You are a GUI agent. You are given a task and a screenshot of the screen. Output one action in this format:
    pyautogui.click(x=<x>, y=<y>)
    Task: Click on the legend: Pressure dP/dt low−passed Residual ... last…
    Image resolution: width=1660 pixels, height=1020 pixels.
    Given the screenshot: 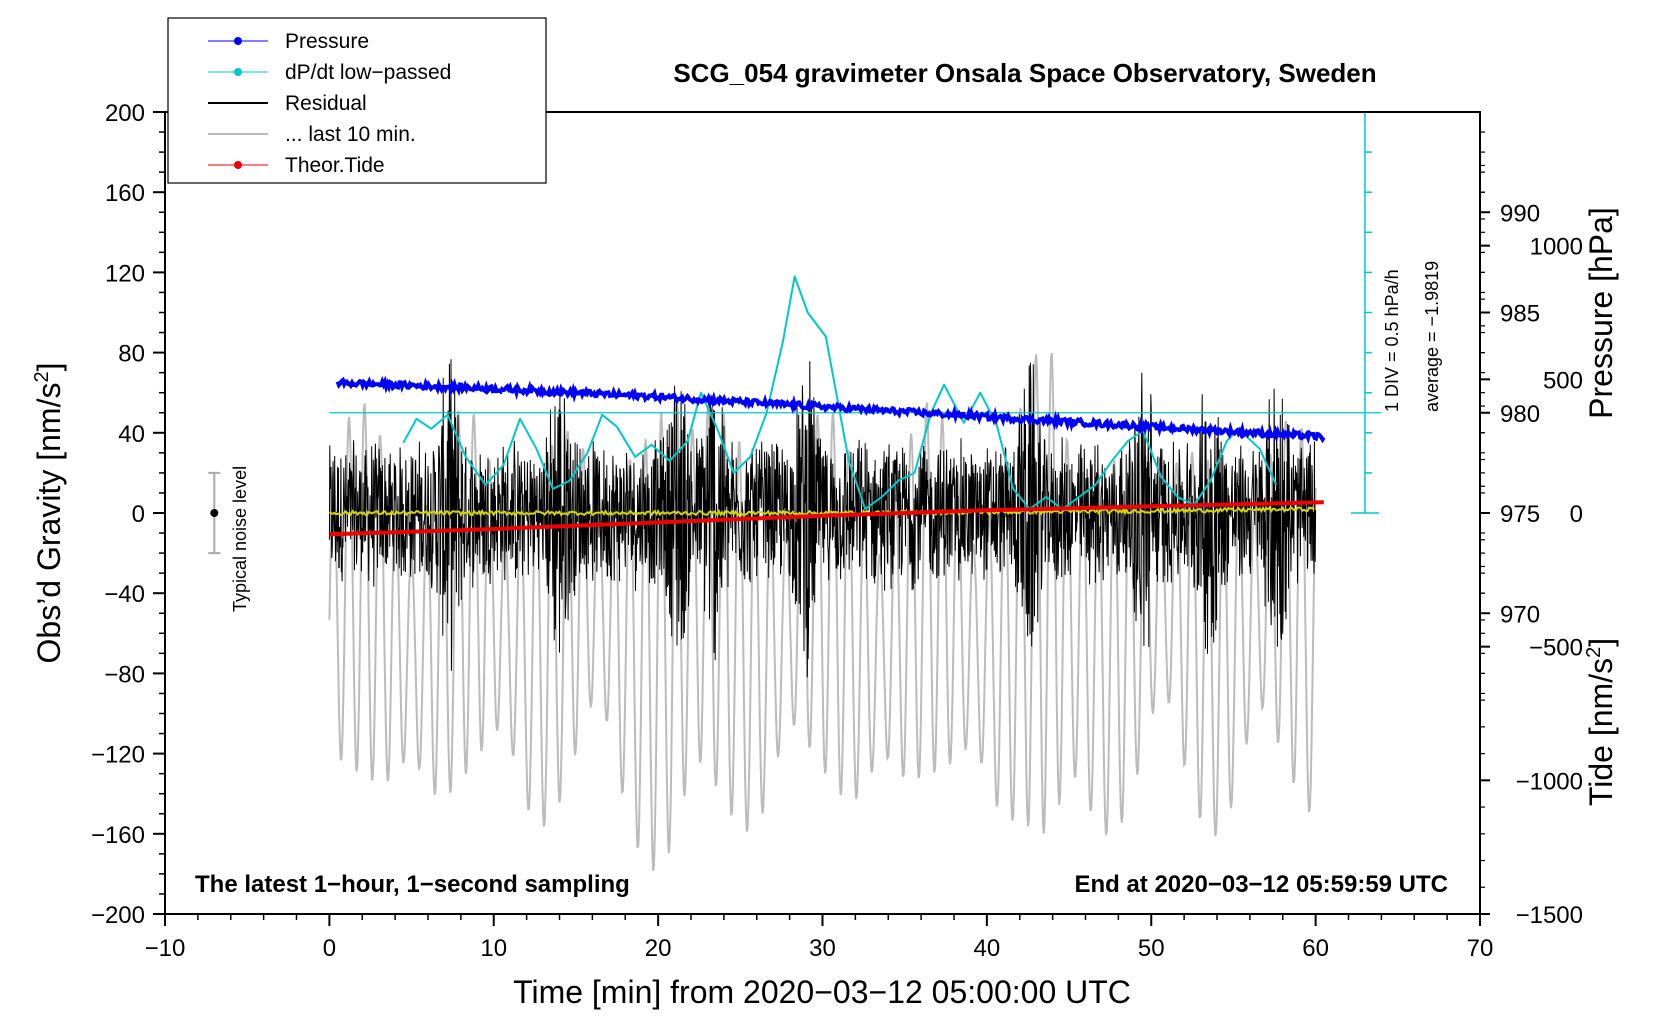 What is the action you would take?
    pyautogui.click(x=357, y=100)
    